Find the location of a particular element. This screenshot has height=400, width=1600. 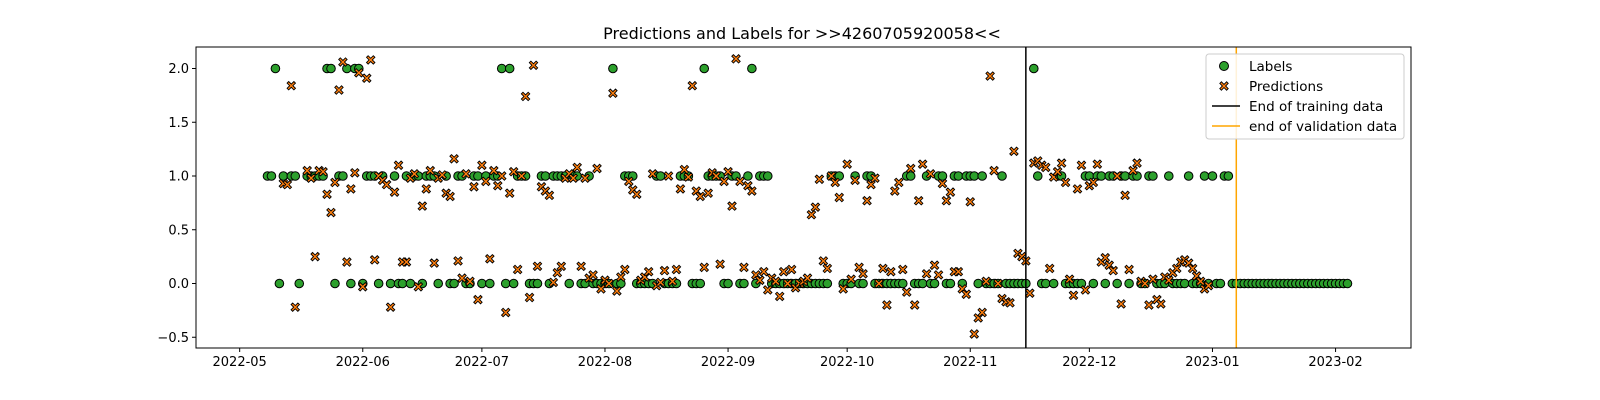

y-tick-label: 1.5 is located at coordinates (178, 123).